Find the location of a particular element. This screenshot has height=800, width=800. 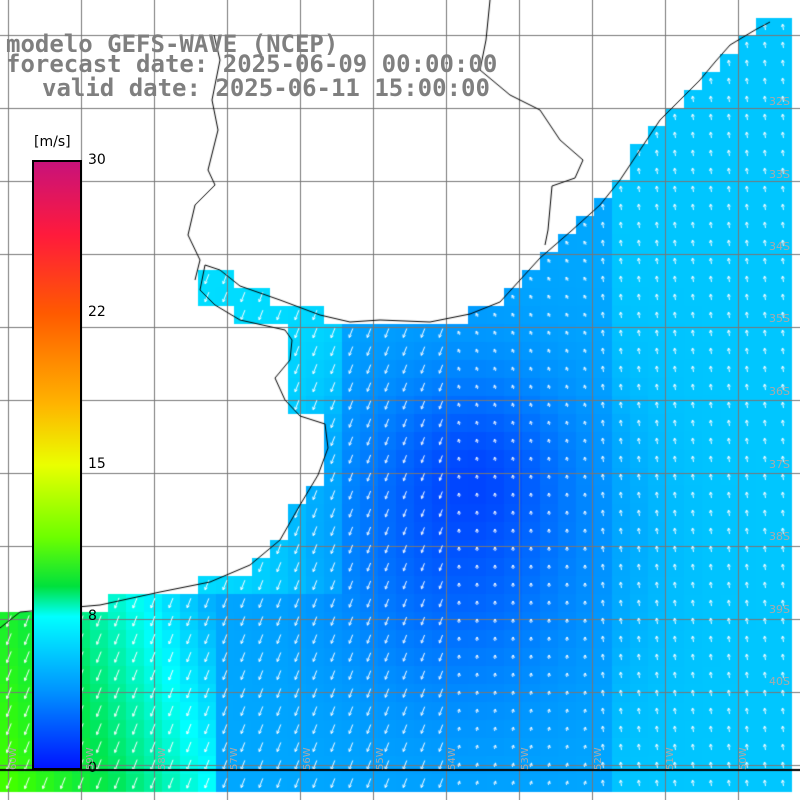

model-title: modelo GEFS-WAVE (NCEP) is located at coordinates (172, 44).